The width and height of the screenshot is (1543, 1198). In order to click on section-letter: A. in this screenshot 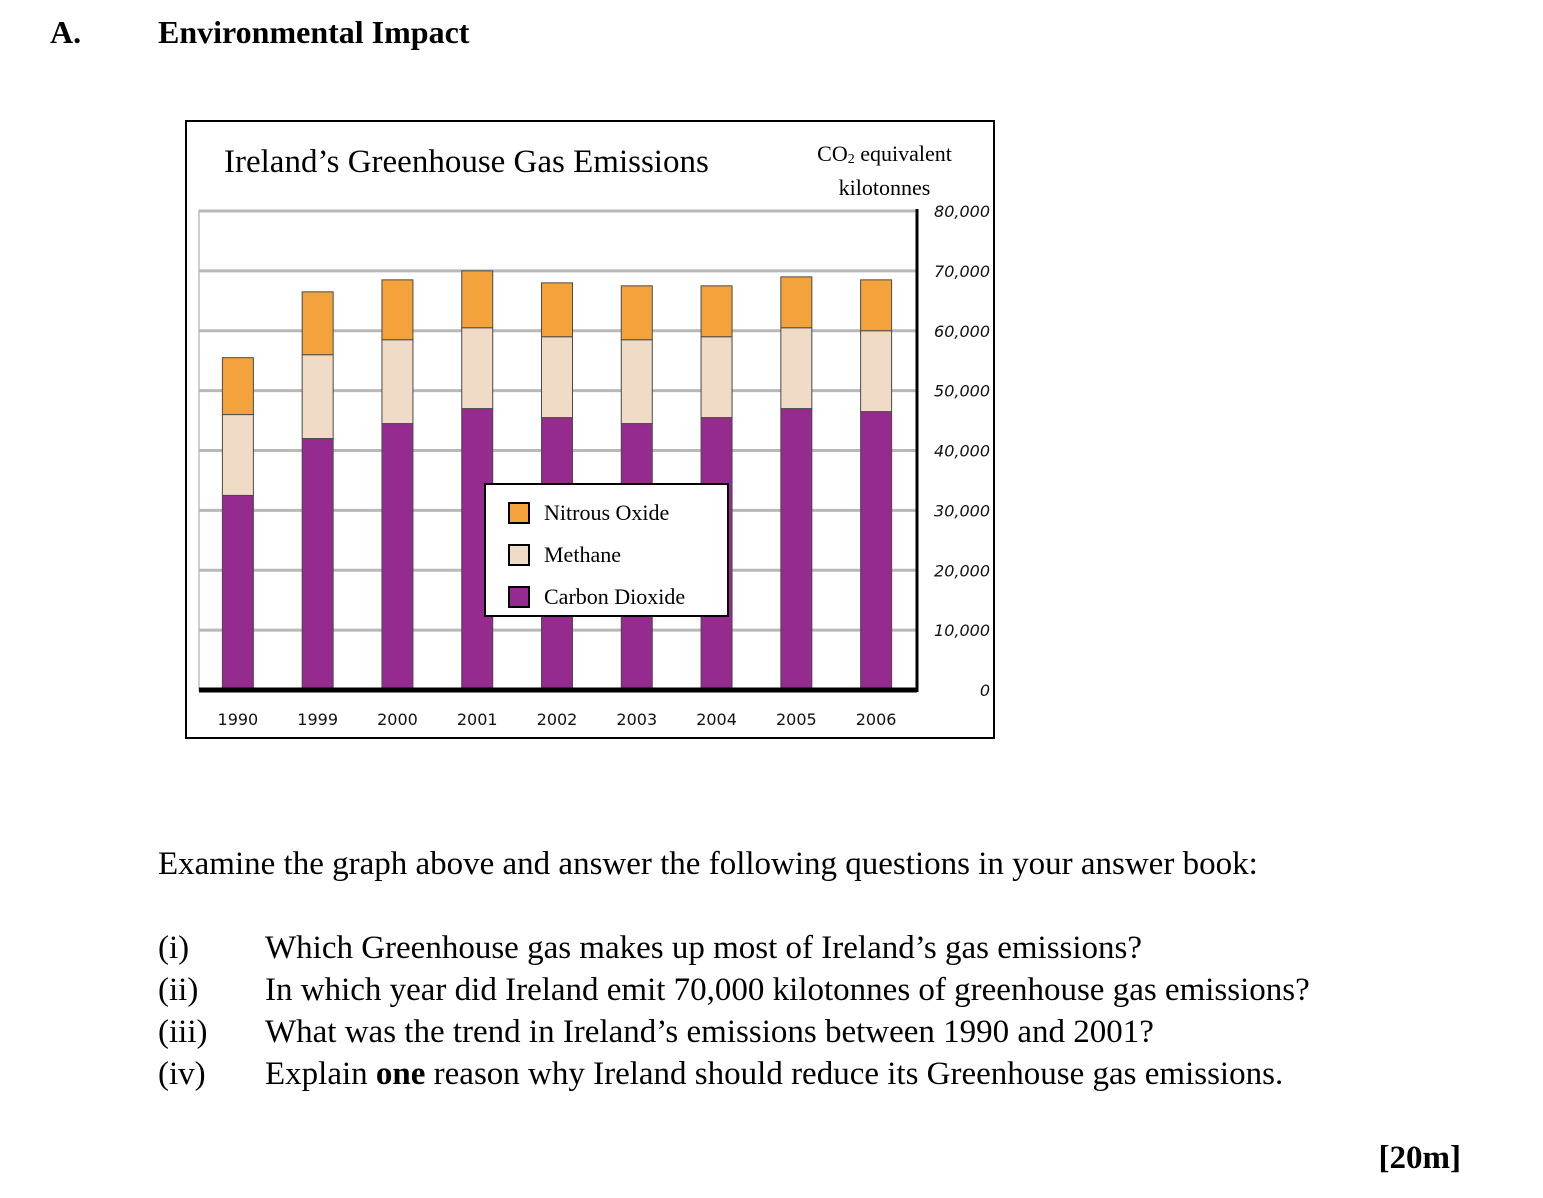, I will do `click(66, 32)`.